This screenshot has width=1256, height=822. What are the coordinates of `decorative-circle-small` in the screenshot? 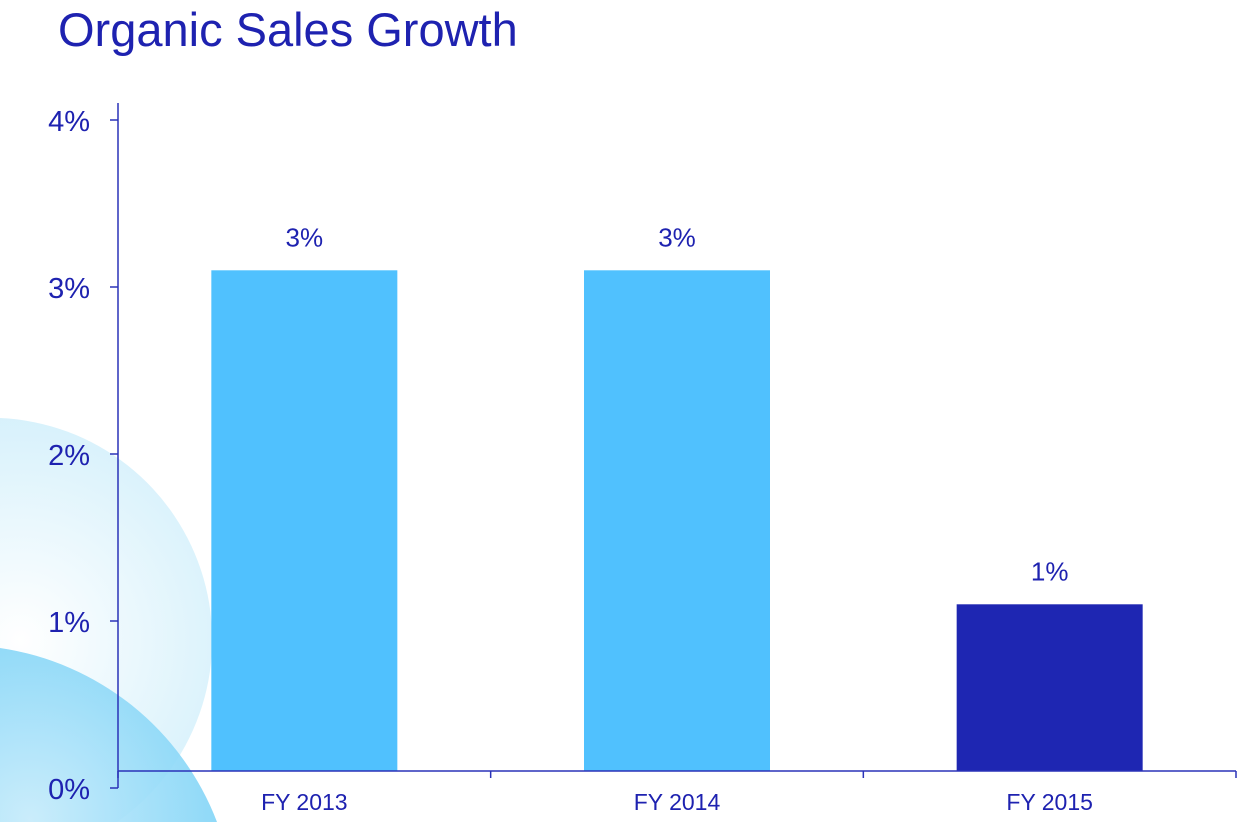 It's located at (108, 735).